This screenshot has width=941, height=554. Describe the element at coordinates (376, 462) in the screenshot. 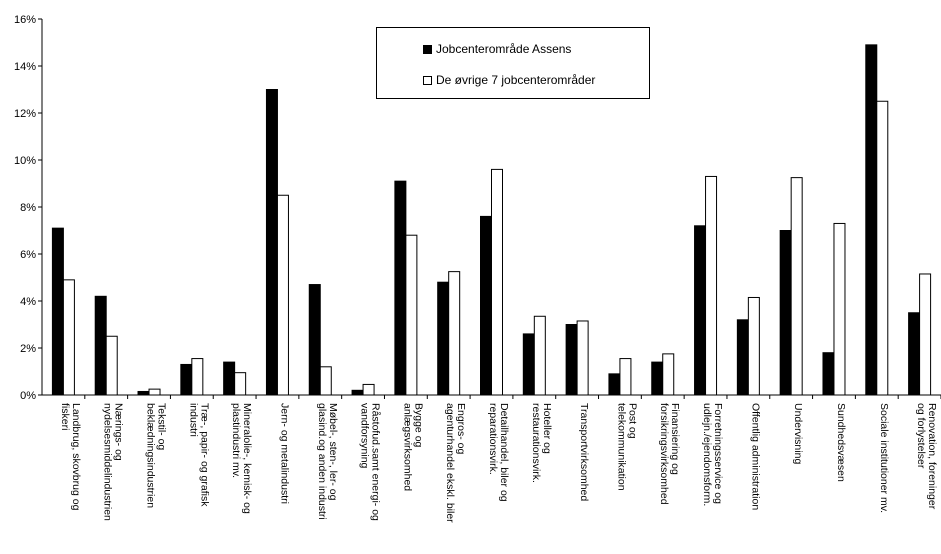

I see `x-tick-label: Råstofud.samt energi- og` at that location.